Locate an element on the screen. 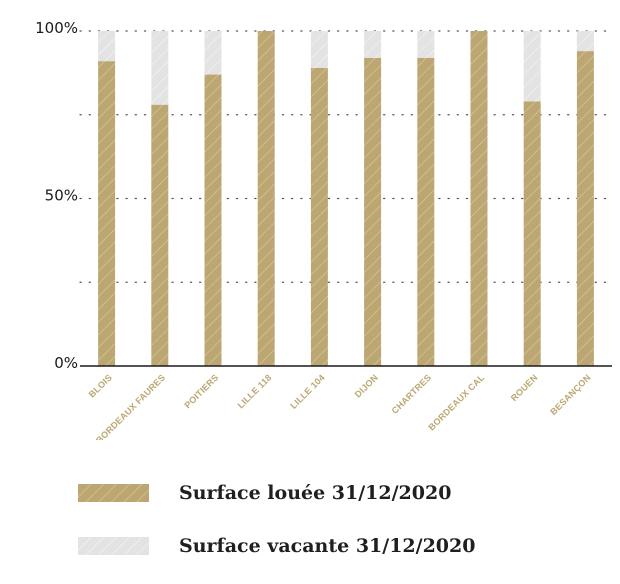  x-tick-label: BORDEAUX CAL is located at coordinates (456, 402).